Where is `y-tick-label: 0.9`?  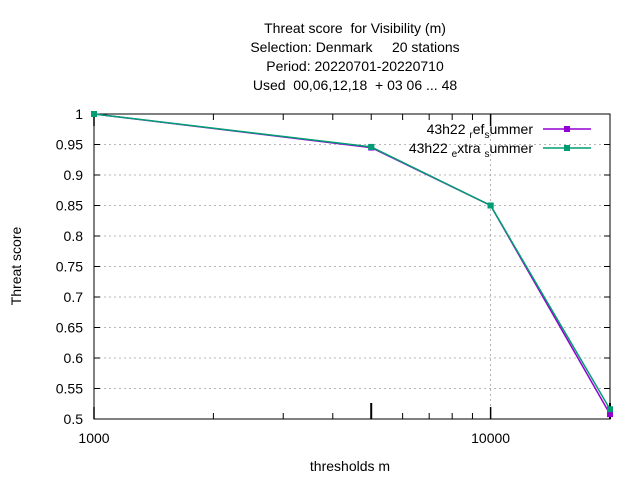
y-tick-label: 0.9 is located at coordinates (74, 175).